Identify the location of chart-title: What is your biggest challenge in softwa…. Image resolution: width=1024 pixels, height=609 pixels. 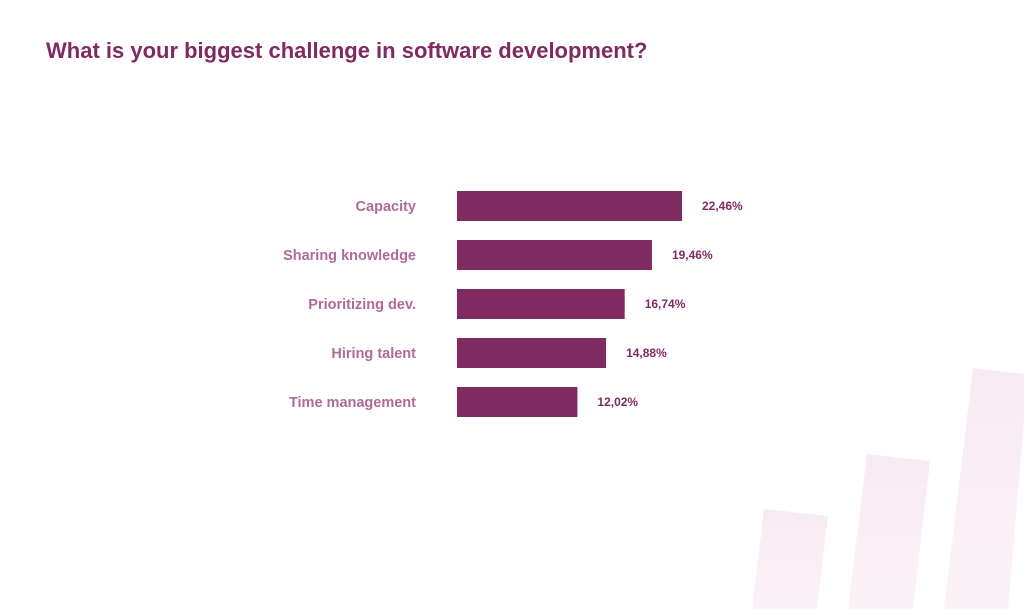
(347, 50).